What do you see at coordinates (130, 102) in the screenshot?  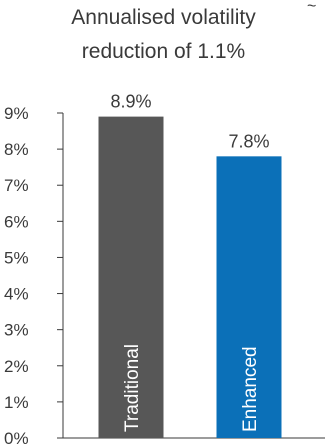 I see `data-label: 8.9%` at bounding box center [130, 102].